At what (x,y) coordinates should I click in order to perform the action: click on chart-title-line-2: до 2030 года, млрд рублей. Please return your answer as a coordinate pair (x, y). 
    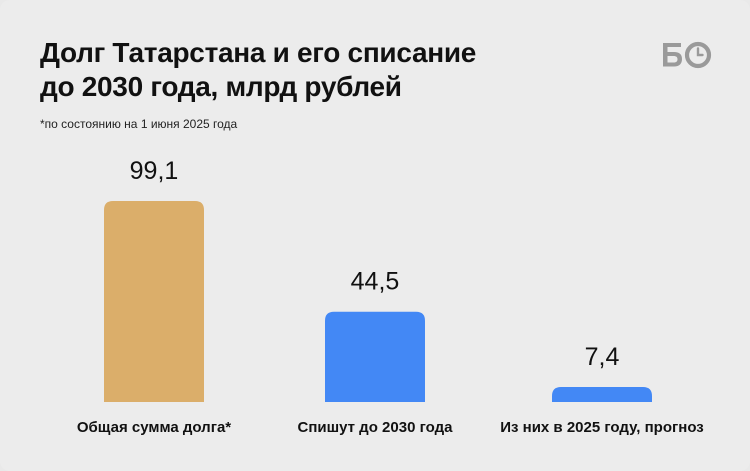
    Looking at the image, I should click on (221, 86).